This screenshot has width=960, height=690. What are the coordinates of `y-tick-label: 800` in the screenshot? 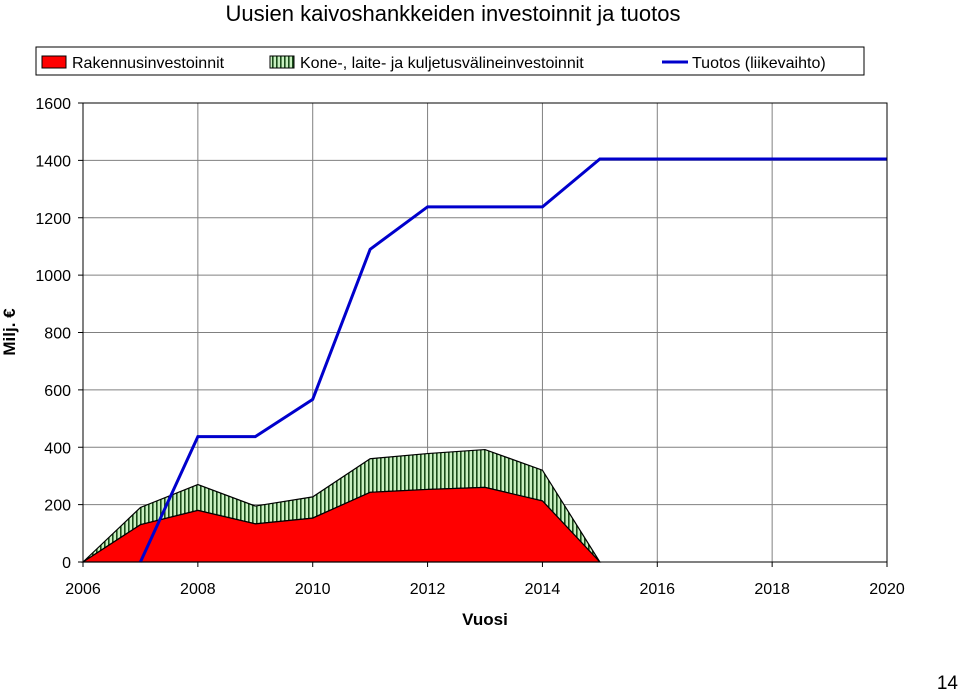 It's located at (57, 334).